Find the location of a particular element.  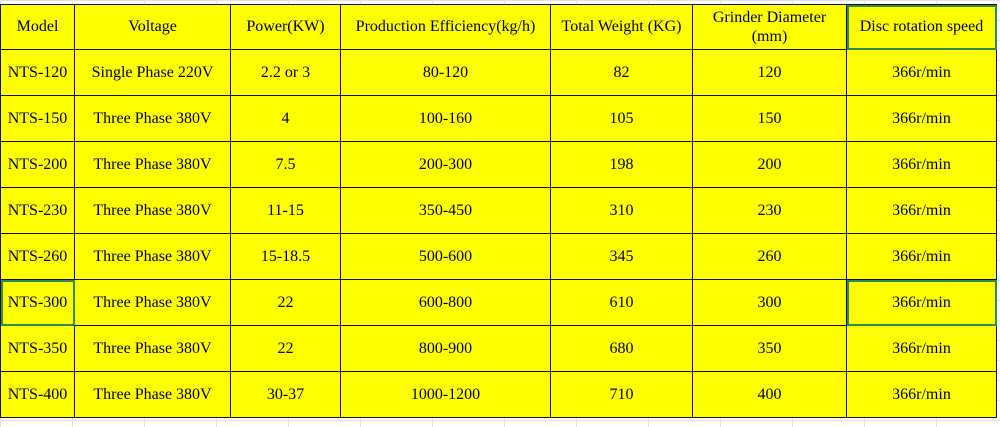

cell-grinder-diameter: 400 is located at coordinates (769, 394).